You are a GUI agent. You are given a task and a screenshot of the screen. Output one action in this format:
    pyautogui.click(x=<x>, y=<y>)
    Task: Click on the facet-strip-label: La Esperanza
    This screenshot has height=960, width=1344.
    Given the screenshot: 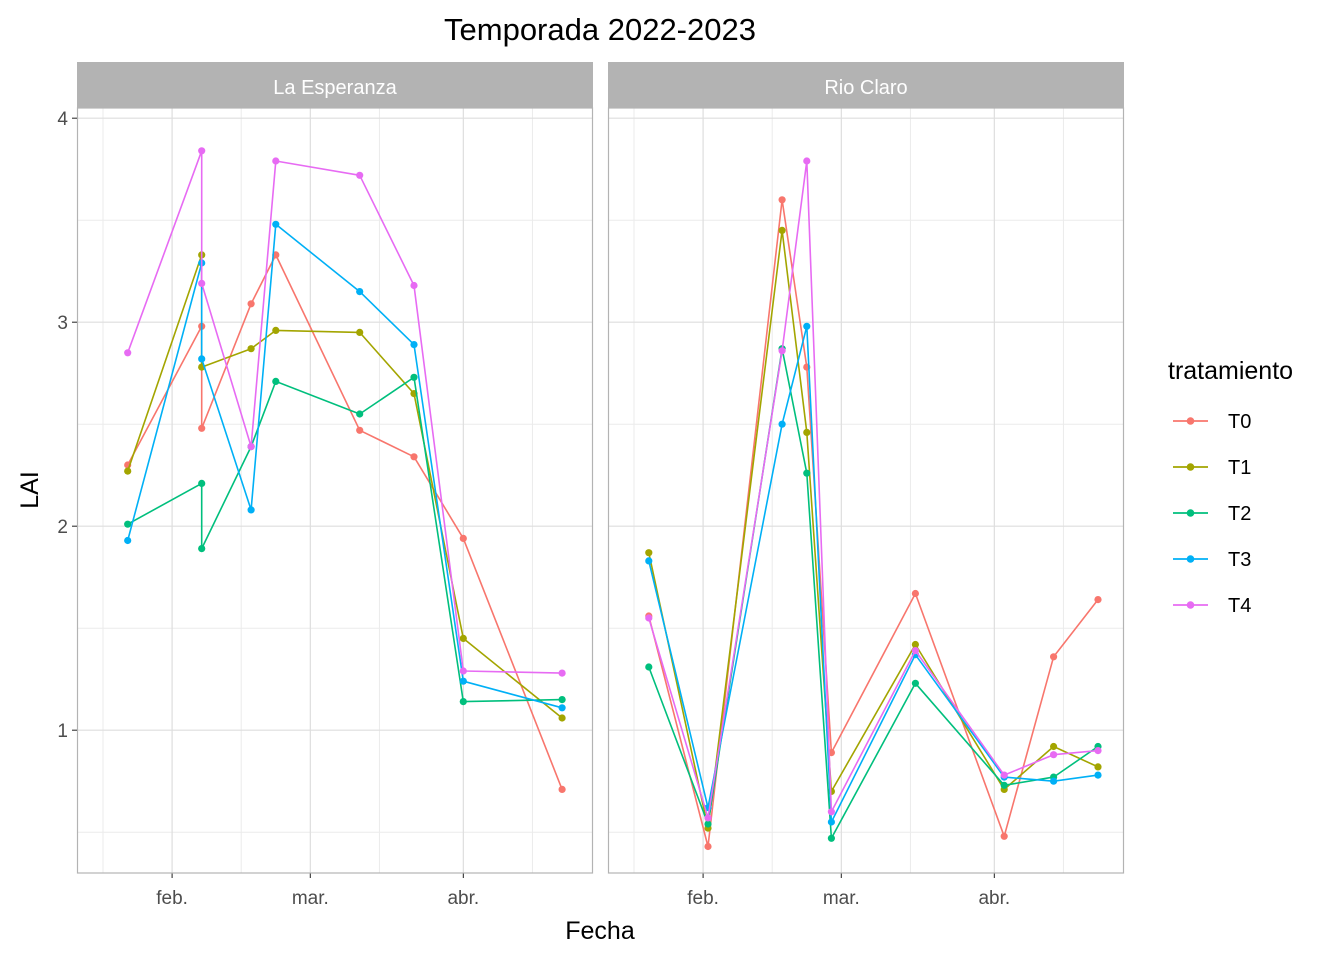 What is the action you would take?
    pyautogui.click(x=335, y=88)
    